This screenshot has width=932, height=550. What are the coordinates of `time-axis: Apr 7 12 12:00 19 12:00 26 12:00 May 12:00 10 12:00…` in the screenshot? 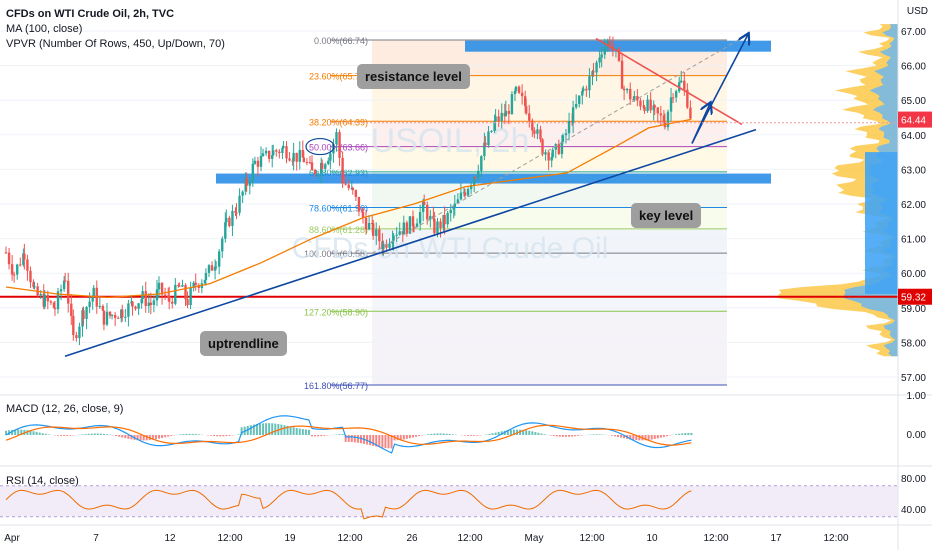 It's located at (426, 538).